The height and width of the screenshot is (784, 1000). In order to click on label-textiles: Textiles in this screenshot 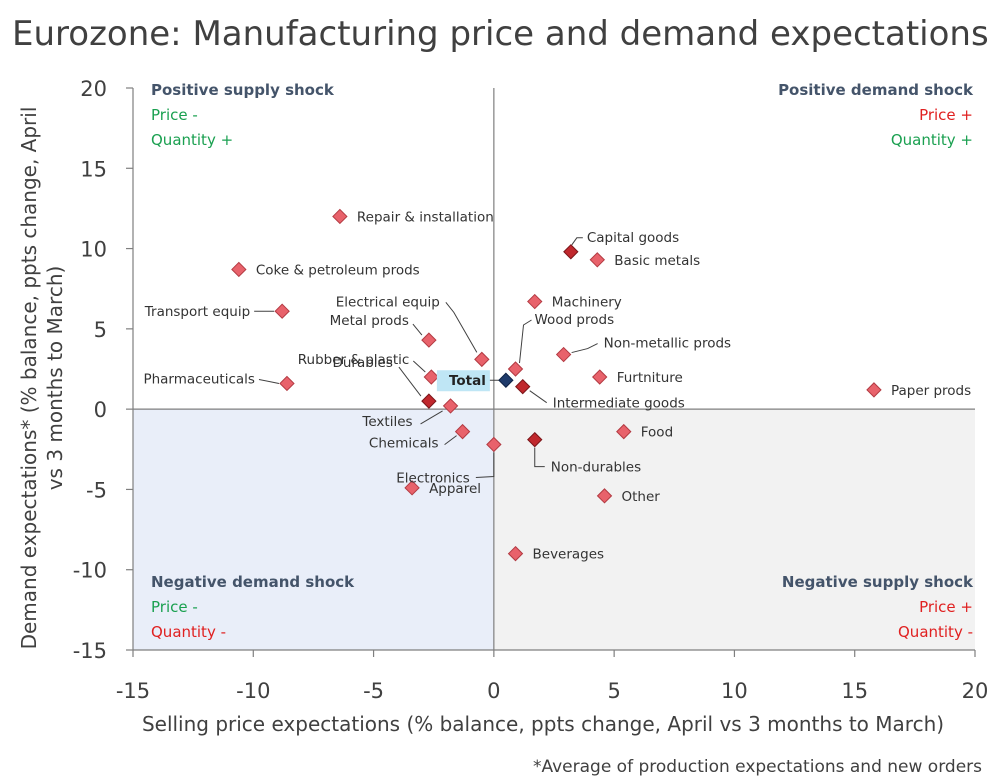, I will do `click(386, 422)`.